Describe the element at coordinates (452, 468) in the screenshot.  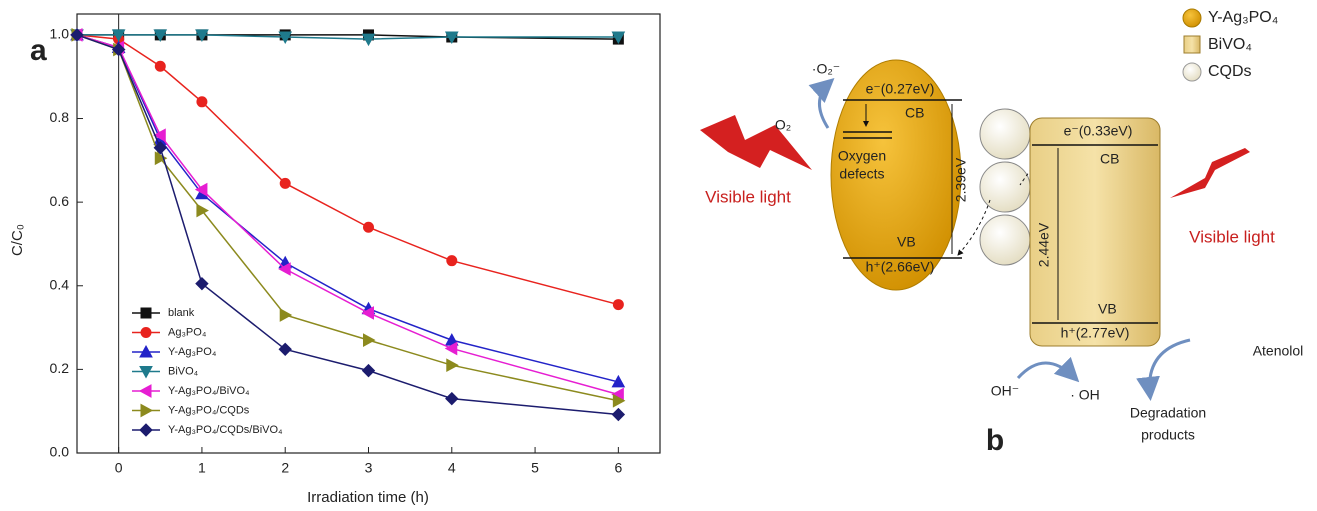
I see `x-tick-label: 4` at that location.